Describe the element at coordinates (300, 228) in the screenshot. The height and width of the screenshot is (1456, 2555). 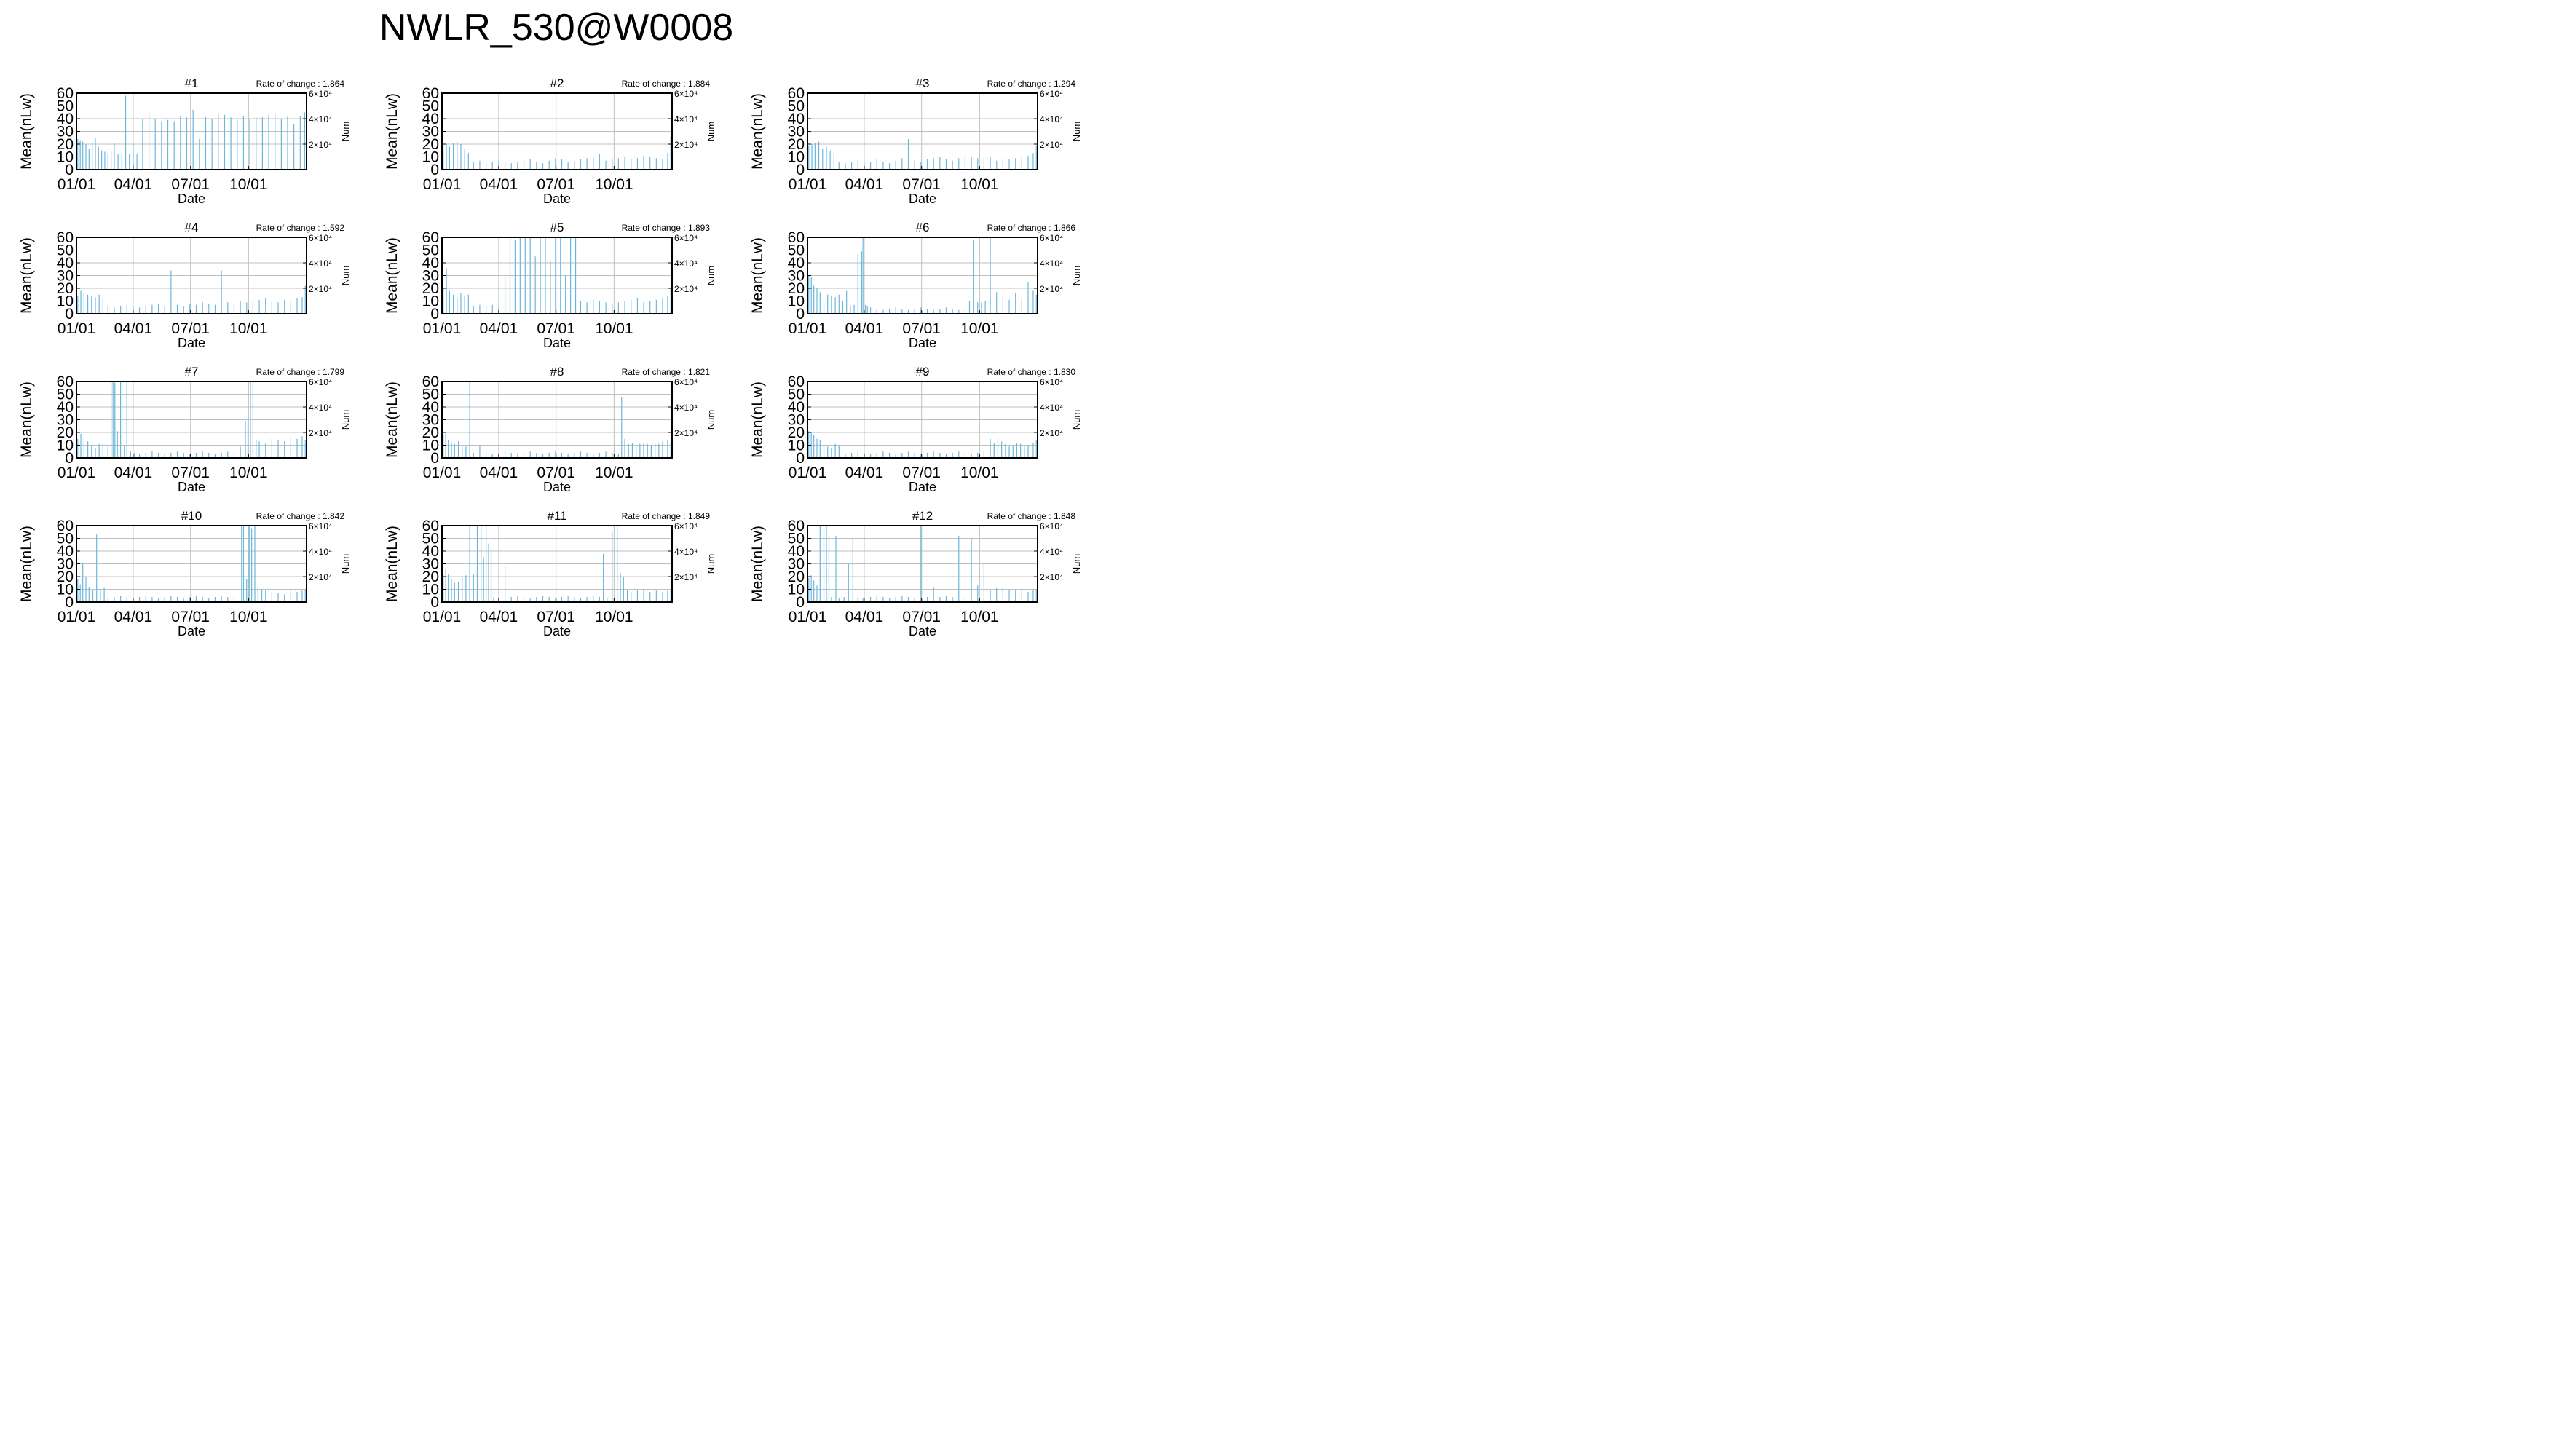
I see `rate-of-change-label: Rate of change : 1.592` at that location.